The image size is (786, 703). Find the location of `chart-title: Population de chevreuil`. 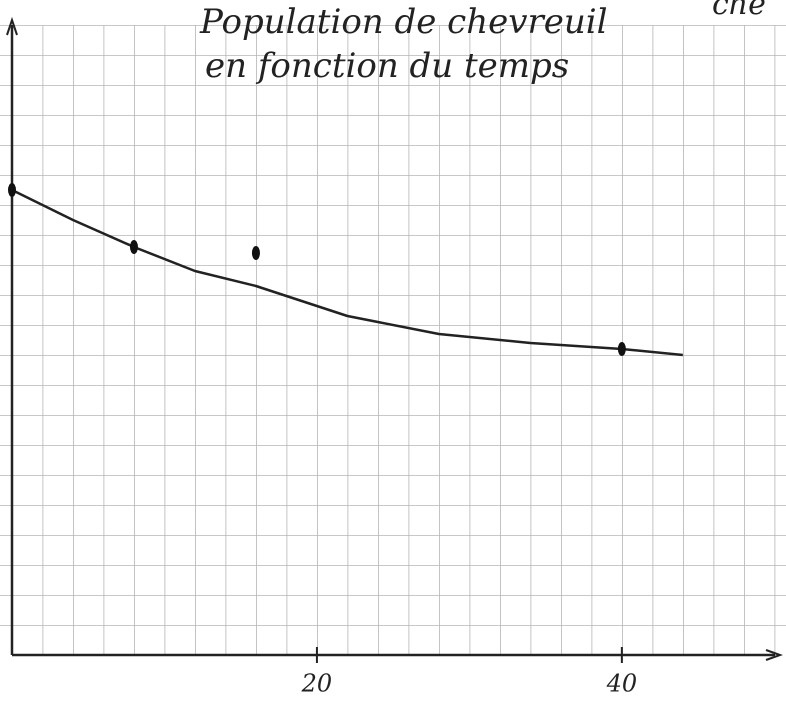

chart-title: Population de chevreuil is located at coordinates (403, 22).